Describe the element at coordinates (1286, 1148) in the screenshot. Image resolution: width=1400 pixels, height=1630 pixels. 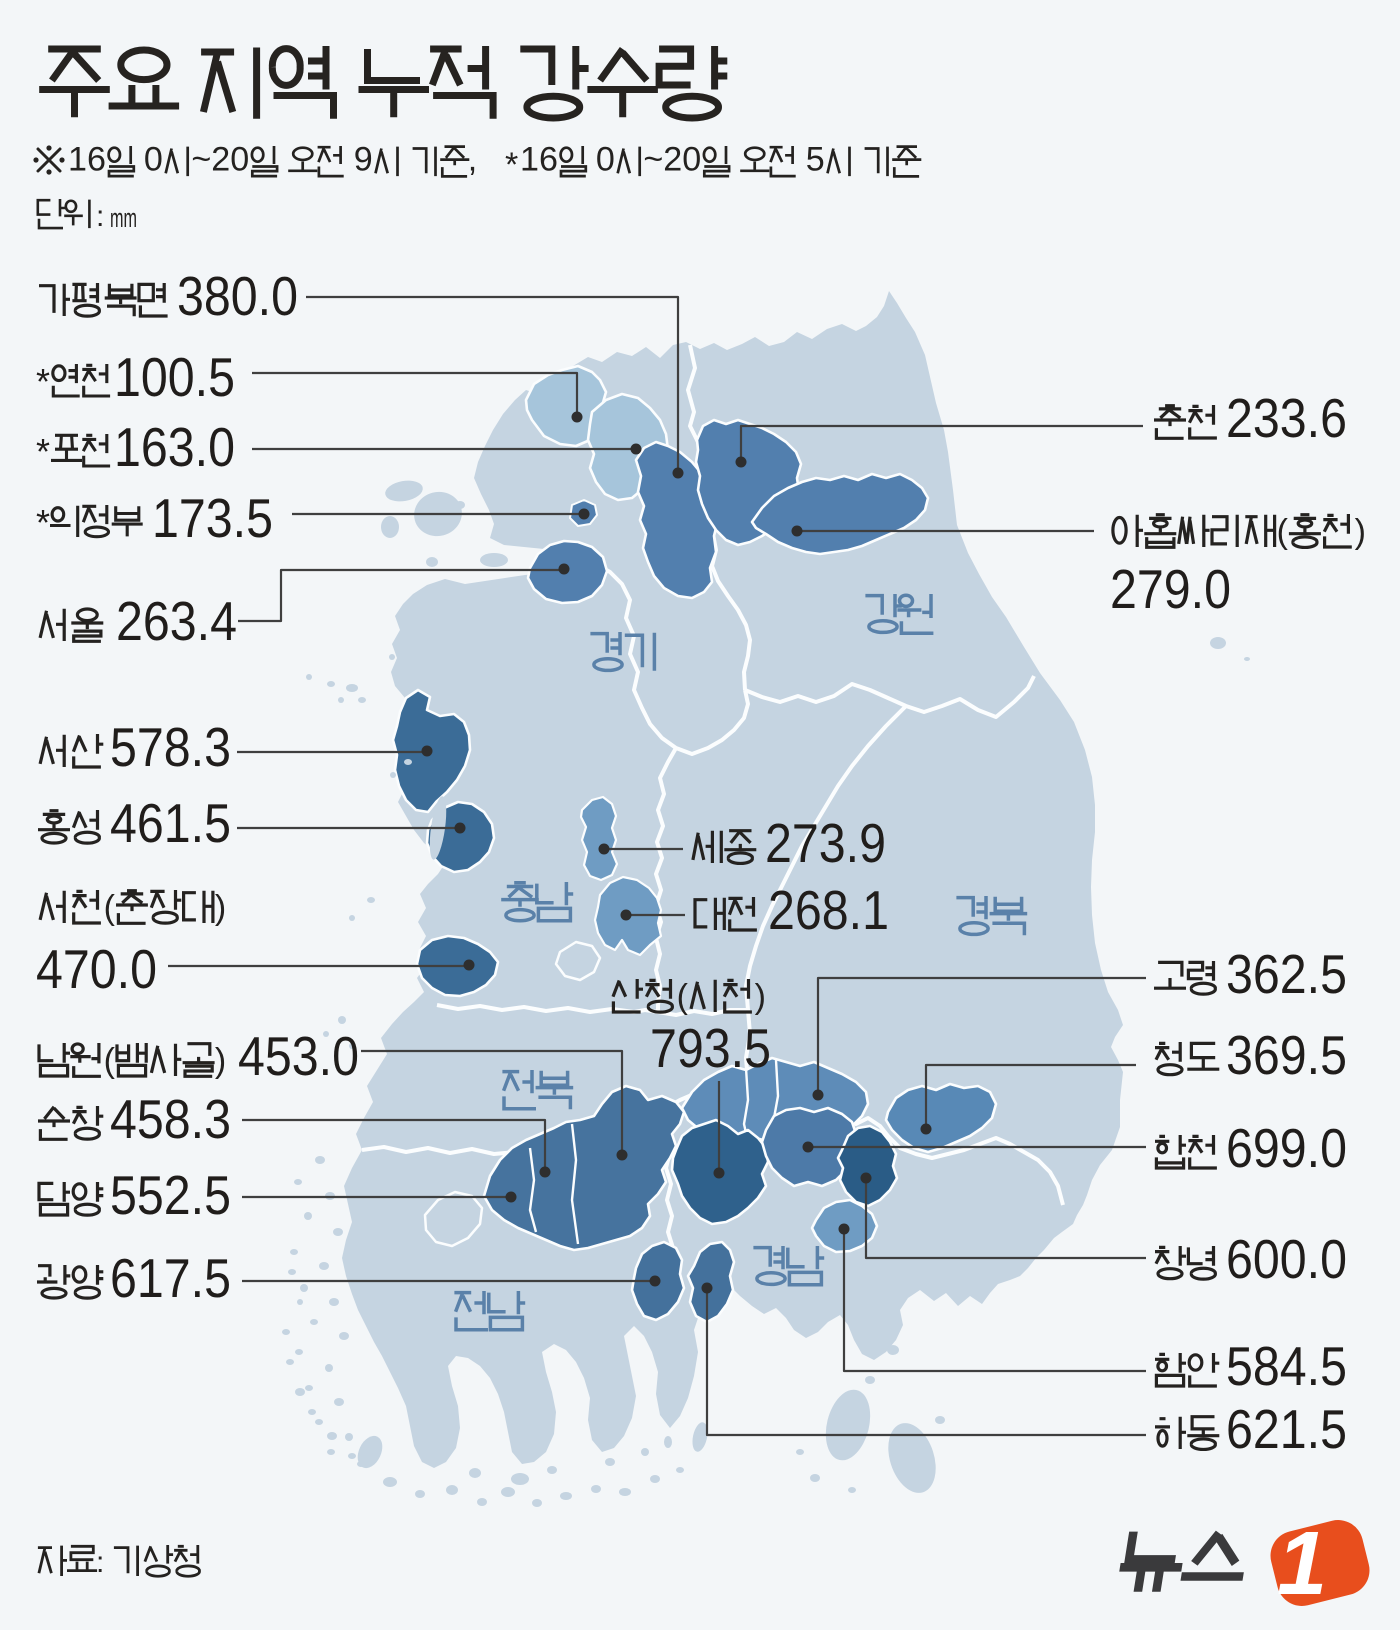
I see `svg-text: 699.0` at that location.